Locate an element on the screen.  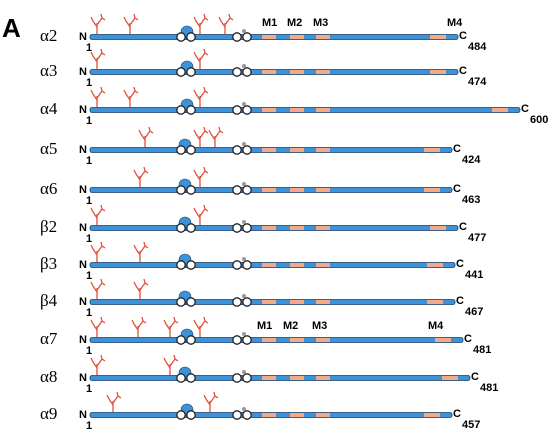
panel-label: A is located at coordinates (11, 28).